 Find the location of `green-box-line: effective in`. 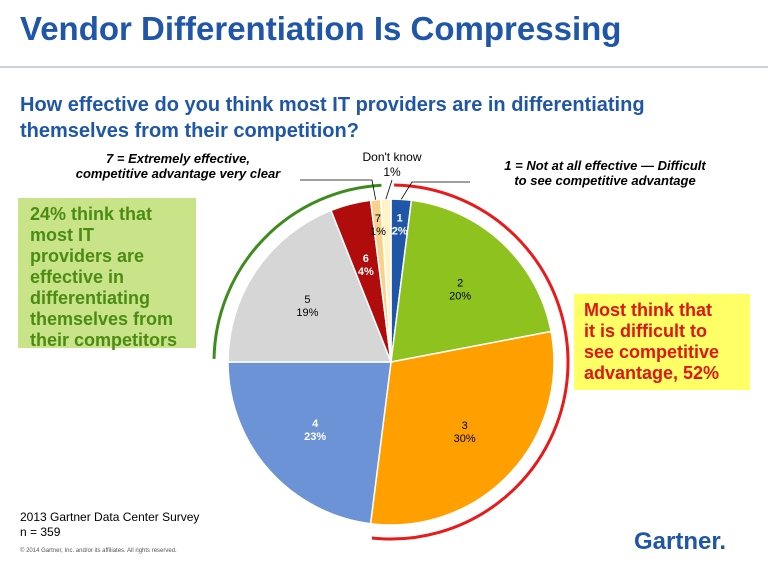

green-box-line: effective in is located at coordinates (77, 277).